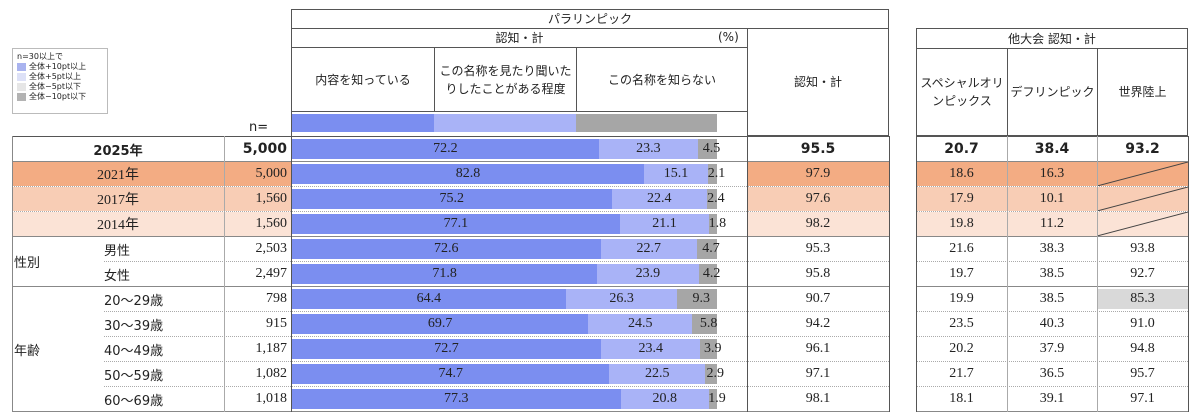  Describe the element at coordinates (590, 18) in the screenshot. I see `paralympic-header: パラリンピック` at that location.